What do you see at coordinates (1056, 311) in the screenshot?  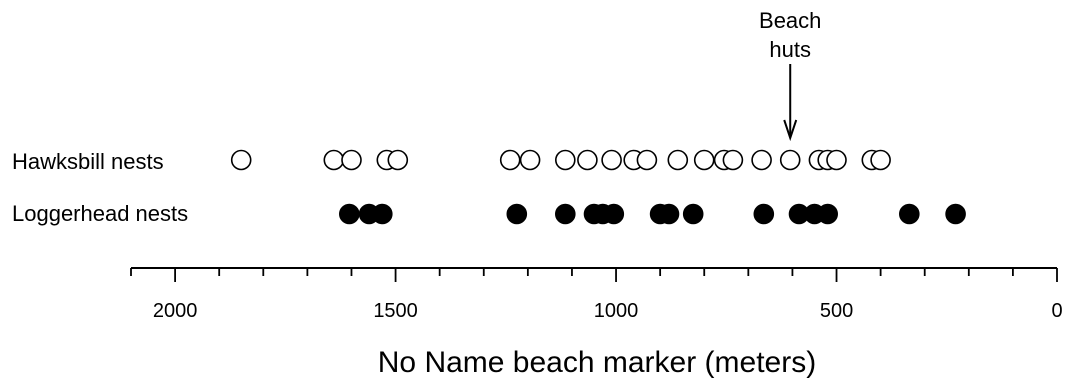 I see `x-tick-label: 0` at bounding box center [1056, 311].